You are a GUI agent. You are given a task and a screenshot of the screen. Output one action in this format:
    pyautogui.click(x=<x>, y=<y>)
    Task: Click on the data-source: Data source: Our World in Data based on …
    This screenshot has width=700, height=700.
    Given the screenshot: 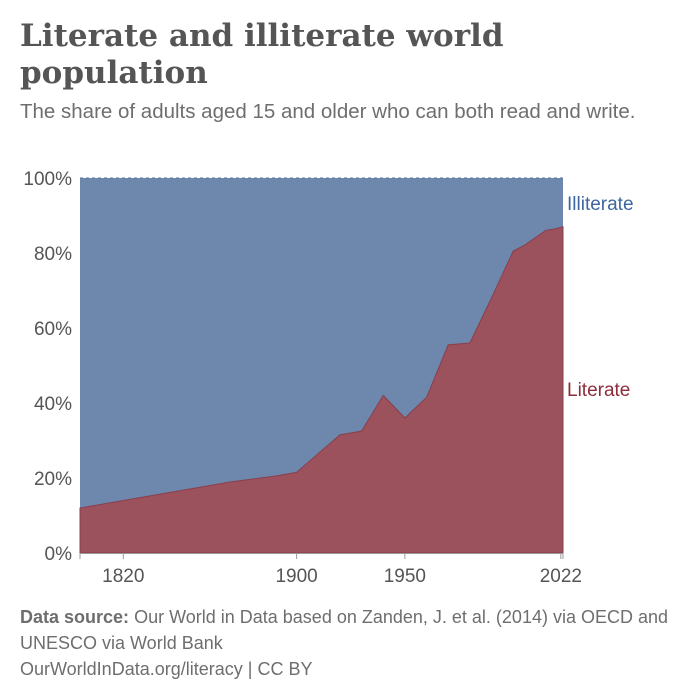 What is the action you would take?
    pyautogui.click(x=350, y=630)
    